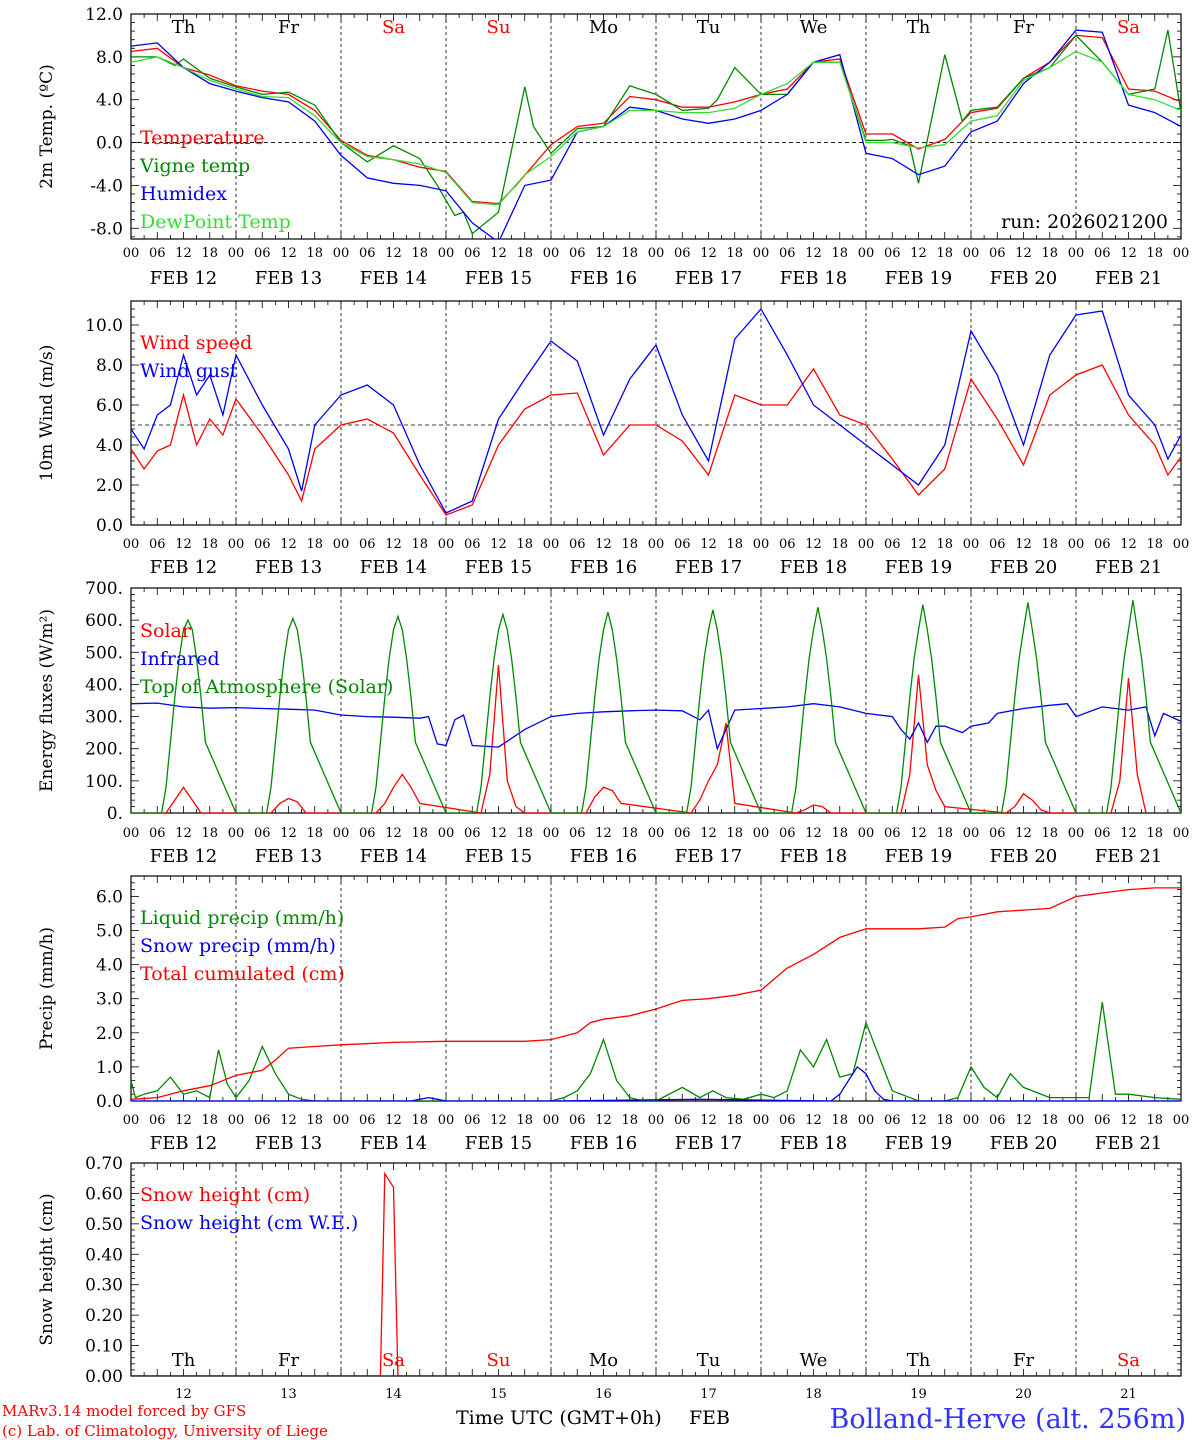 This screenshot has width=1194, height=1440. What do you see at coordinates (183, 1143) in the screenshot?
I see `date-label: FEB 12` at bounding box center [183, 1143].